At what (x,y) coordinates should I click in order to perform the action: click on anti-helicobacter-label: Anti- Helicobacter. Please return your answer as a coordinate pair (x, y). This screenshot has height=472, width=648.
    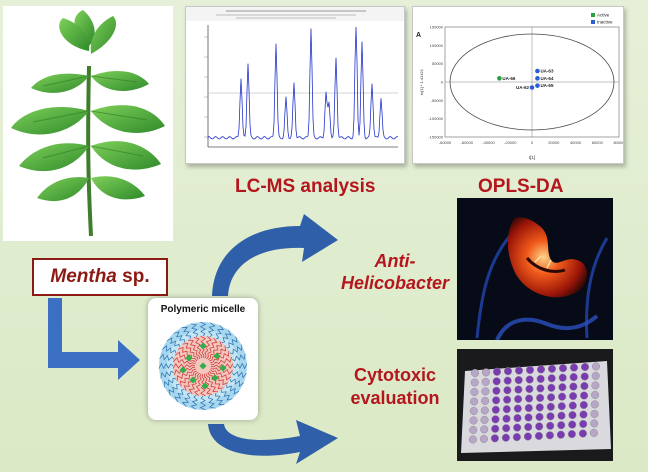
    Looking at the image, I should click on (395, 272).